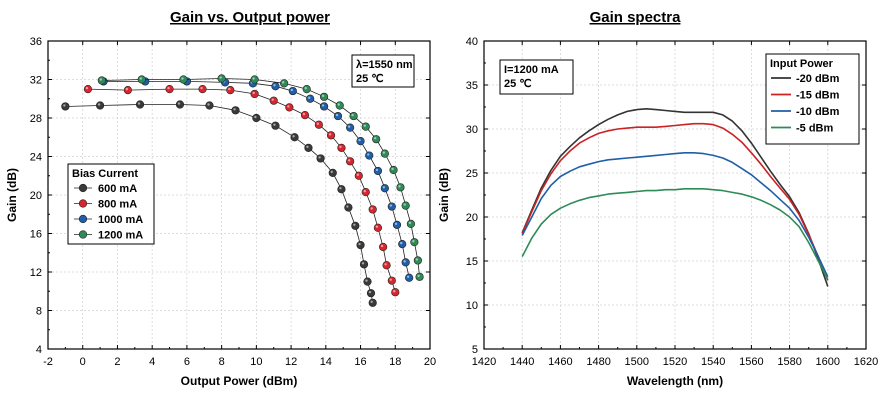  I want to click on x-tick-label: 1500, so click(637, 362).